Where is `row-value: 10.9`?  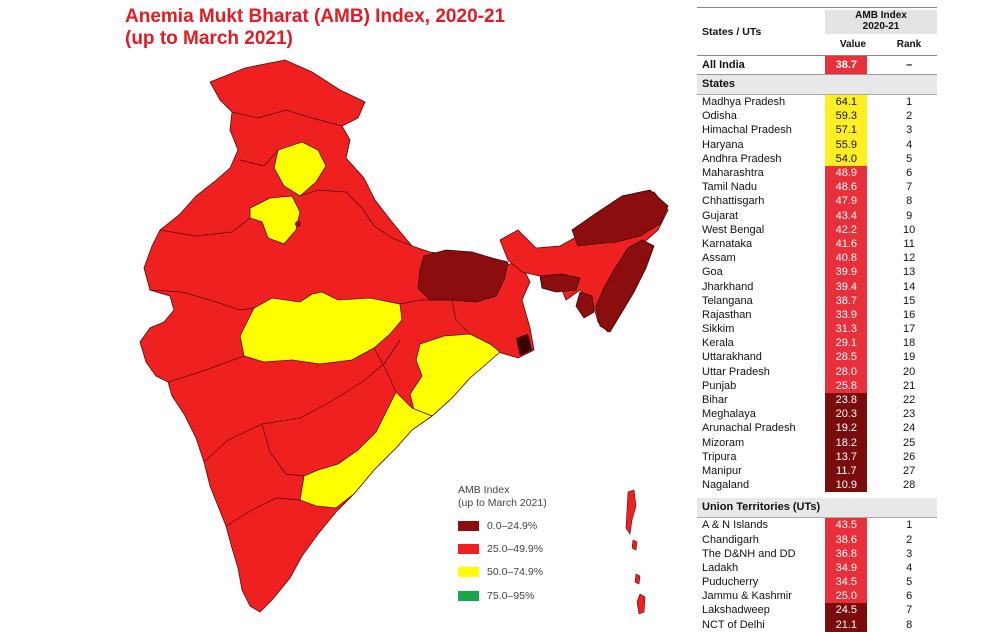
row-value: 10.9 is located at coordinates (846, 485).